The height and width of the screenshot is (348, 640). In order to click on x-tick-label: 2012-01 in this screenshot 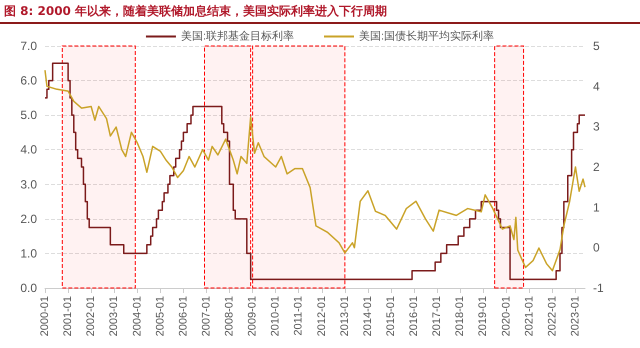, I will do `click(322, 316)`.